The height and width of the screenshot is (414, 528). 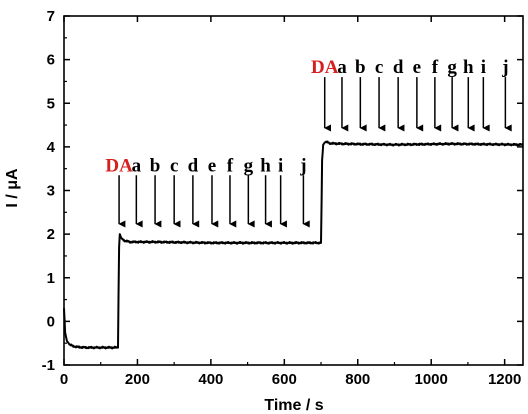 What do you see at coordinates (431, 379) in the screenshot?
I see `x-tick-label: 1000` at bounding box center [431, 379].